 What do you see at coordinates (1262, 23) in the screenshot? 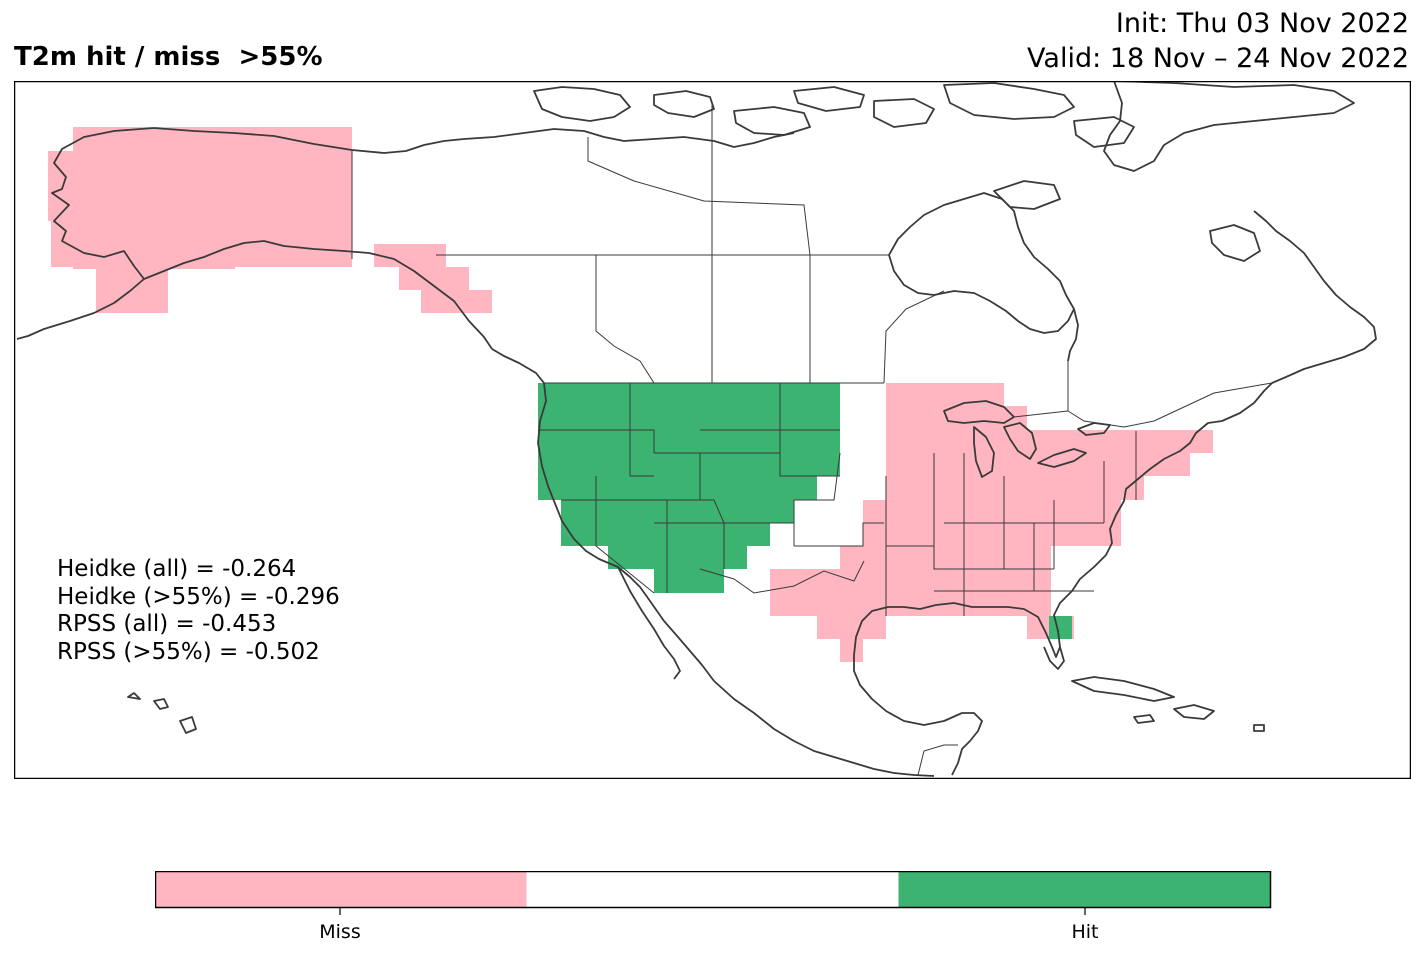
I see `init-date: Init: Thu 03 Nov 2022` at bounding box center [1262, 23].